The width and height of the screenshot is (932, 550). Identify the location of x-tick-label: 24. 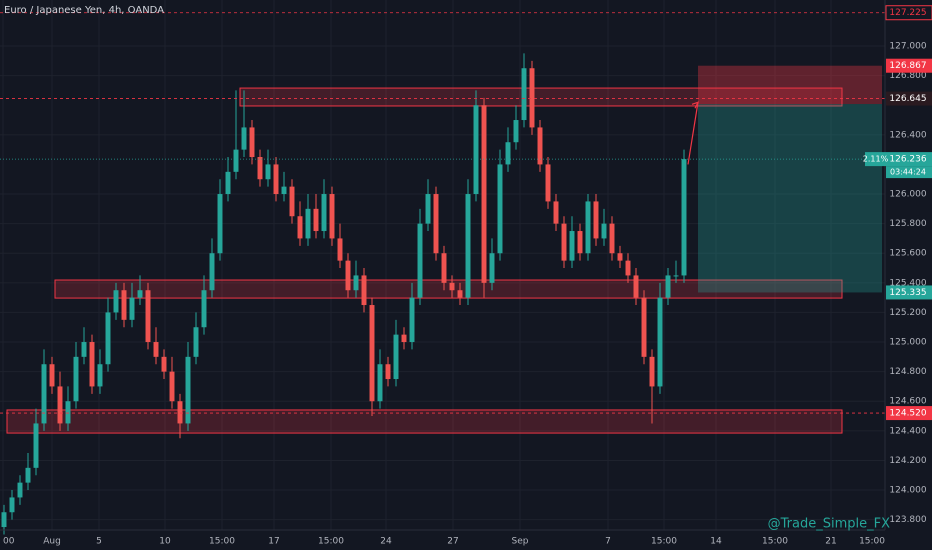
(386, 542).